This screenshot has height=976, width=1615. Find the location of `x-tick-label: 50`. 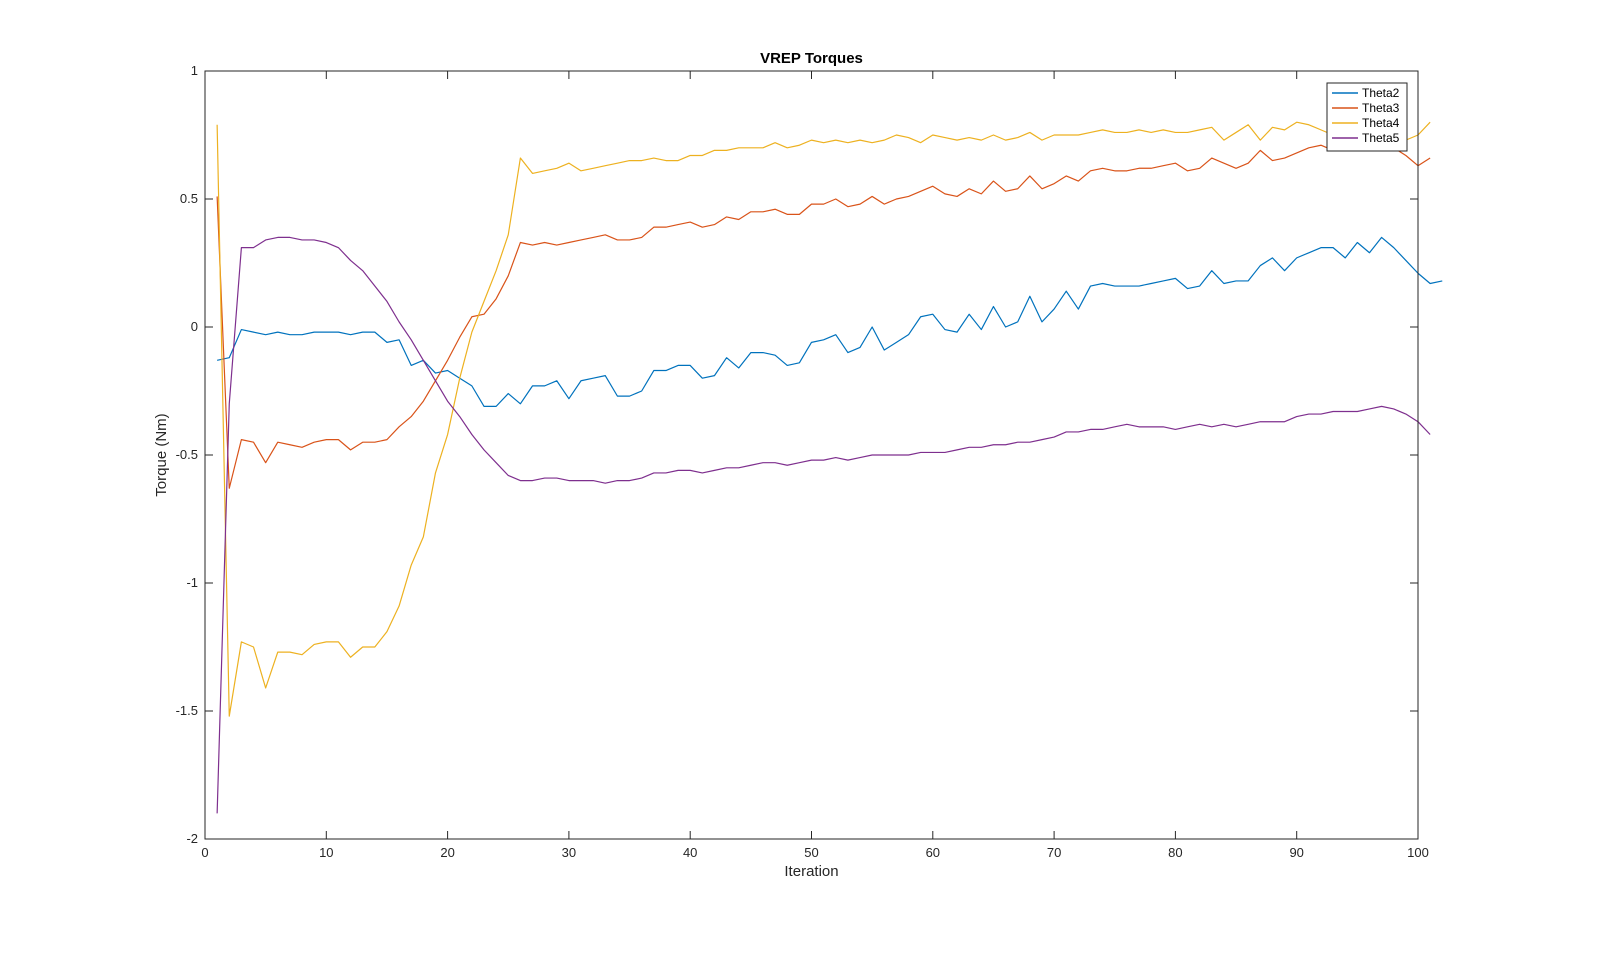

x-tick-label: 50 is located at coordinates (811, 852).